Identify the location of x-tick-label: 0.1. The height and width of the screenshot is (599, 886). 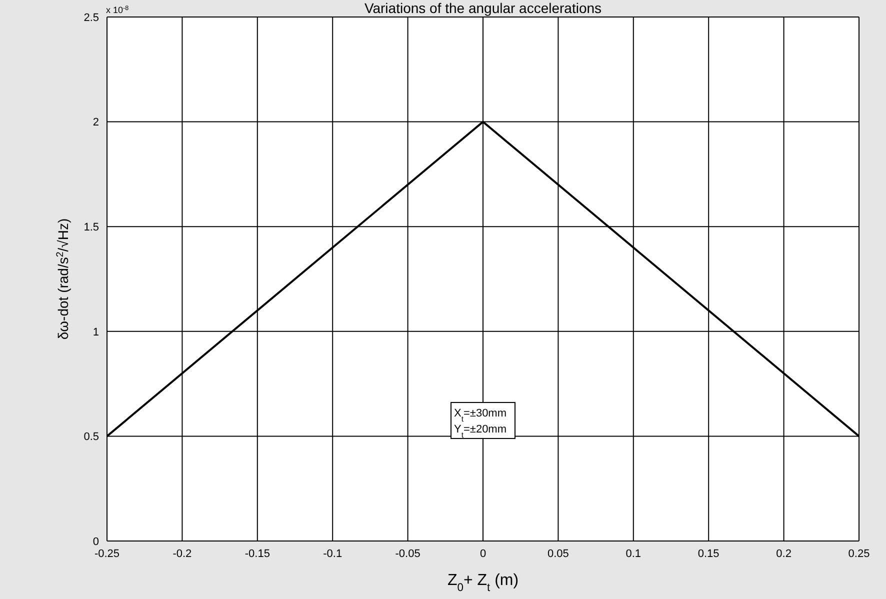
(634, 554).